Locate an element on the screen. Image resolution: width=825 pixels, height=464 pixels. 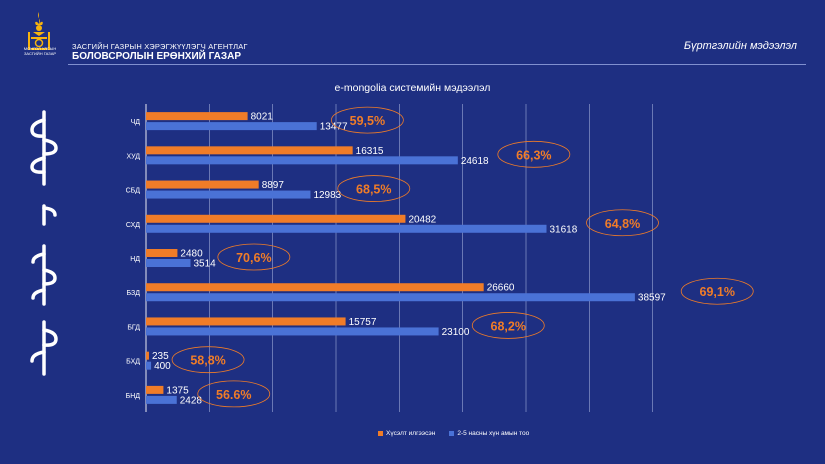
data-label-requested: 15757 is located at coordinates (363, 322).